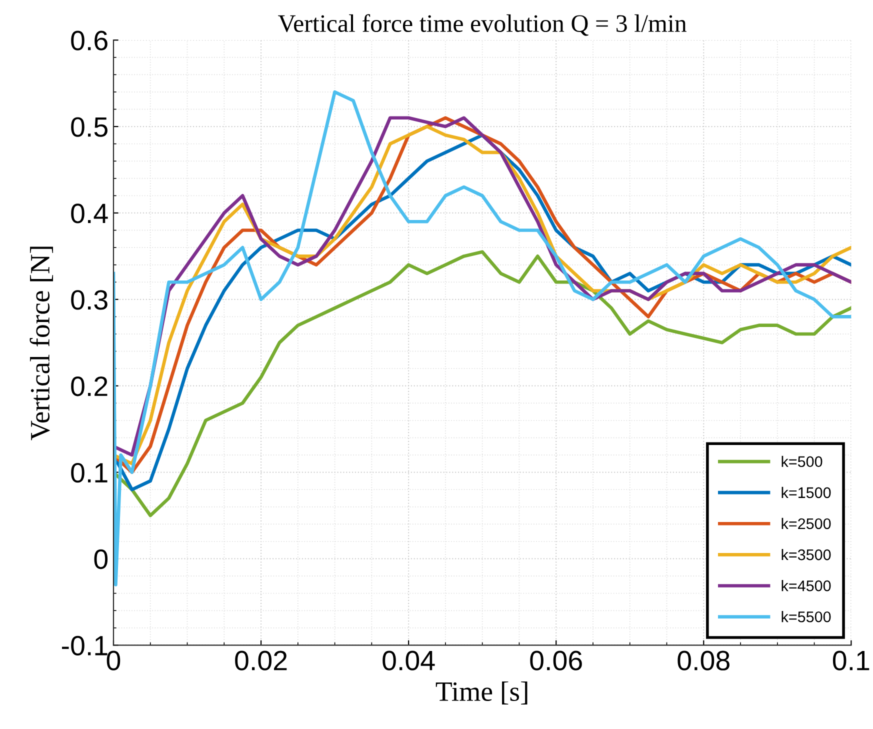  What do you see at coordinates (101, 559) in the screenshot?
I see `y-tick-label: 0` at bounding box center [101, 559].